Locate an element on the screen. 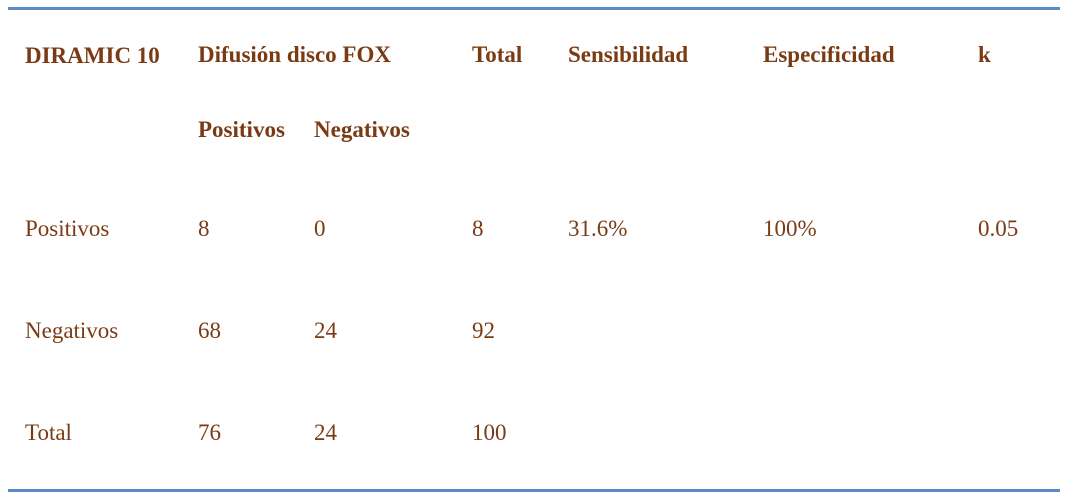 The width and height of the screenshot is (1069, 498). row-positivos-total: 8 is located at coordinates (478, 228).